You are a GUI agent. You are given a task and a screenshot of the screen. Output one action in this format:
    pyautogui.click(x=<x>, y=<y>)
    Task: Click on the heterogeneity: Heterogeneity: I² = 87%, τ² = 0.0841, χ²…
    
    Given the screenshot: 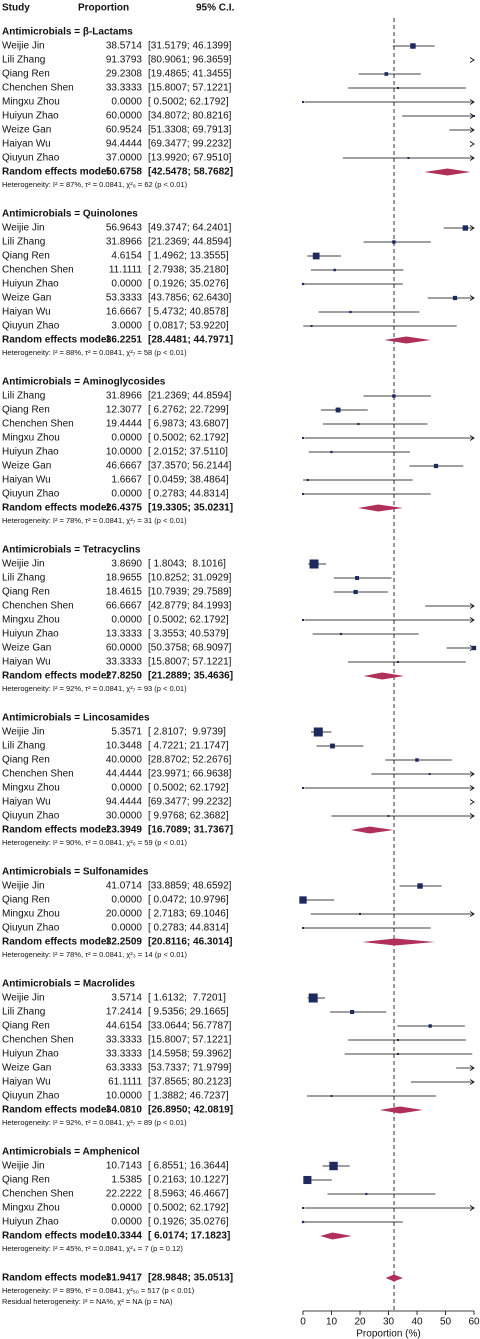 What is the action you would take?
    pyautogui.click(x=95, y=184)
    